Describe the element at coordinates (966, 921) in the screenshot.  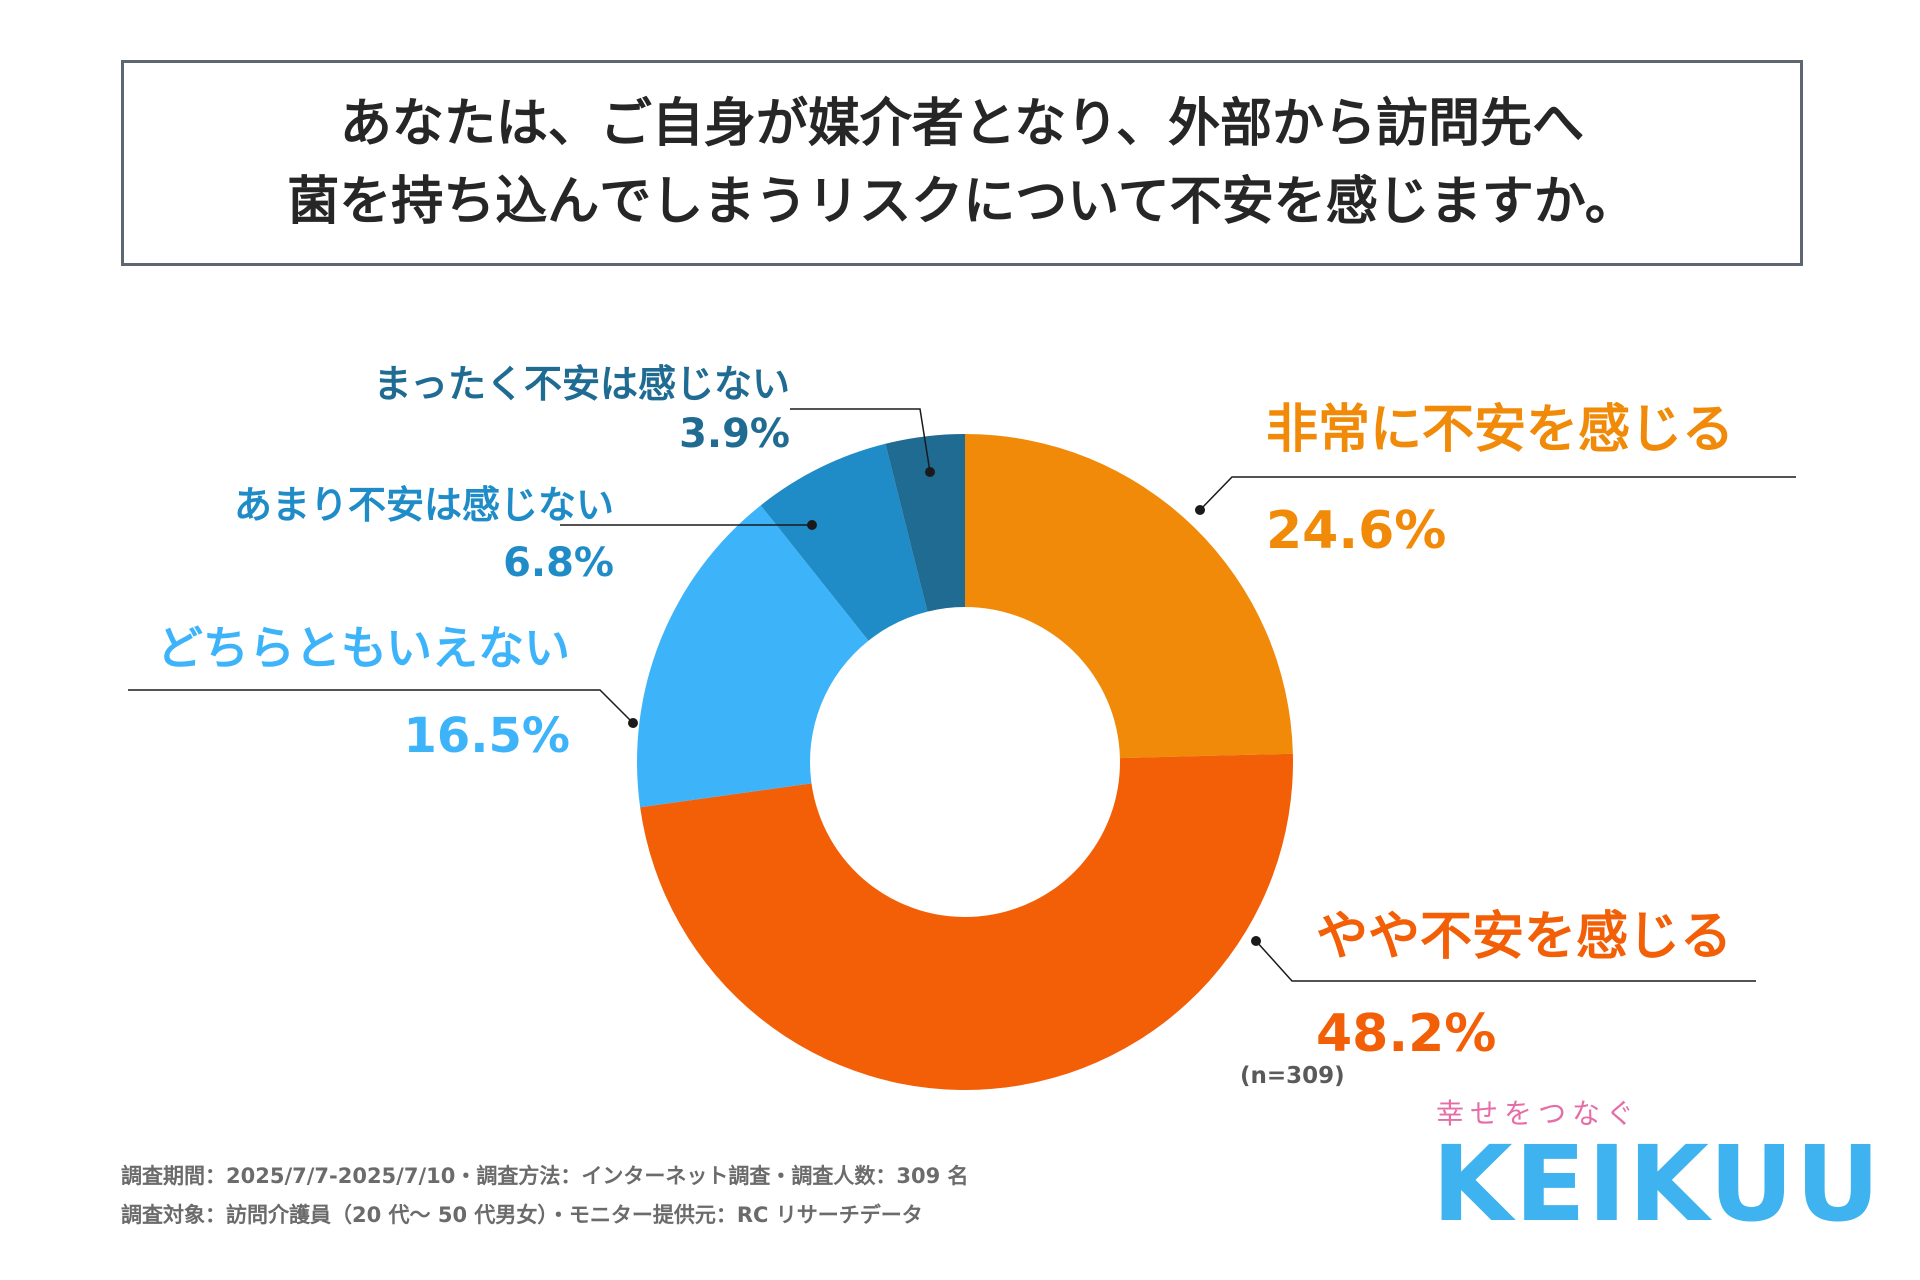
I see `donut-slice-somewhat-anxious` at that location.